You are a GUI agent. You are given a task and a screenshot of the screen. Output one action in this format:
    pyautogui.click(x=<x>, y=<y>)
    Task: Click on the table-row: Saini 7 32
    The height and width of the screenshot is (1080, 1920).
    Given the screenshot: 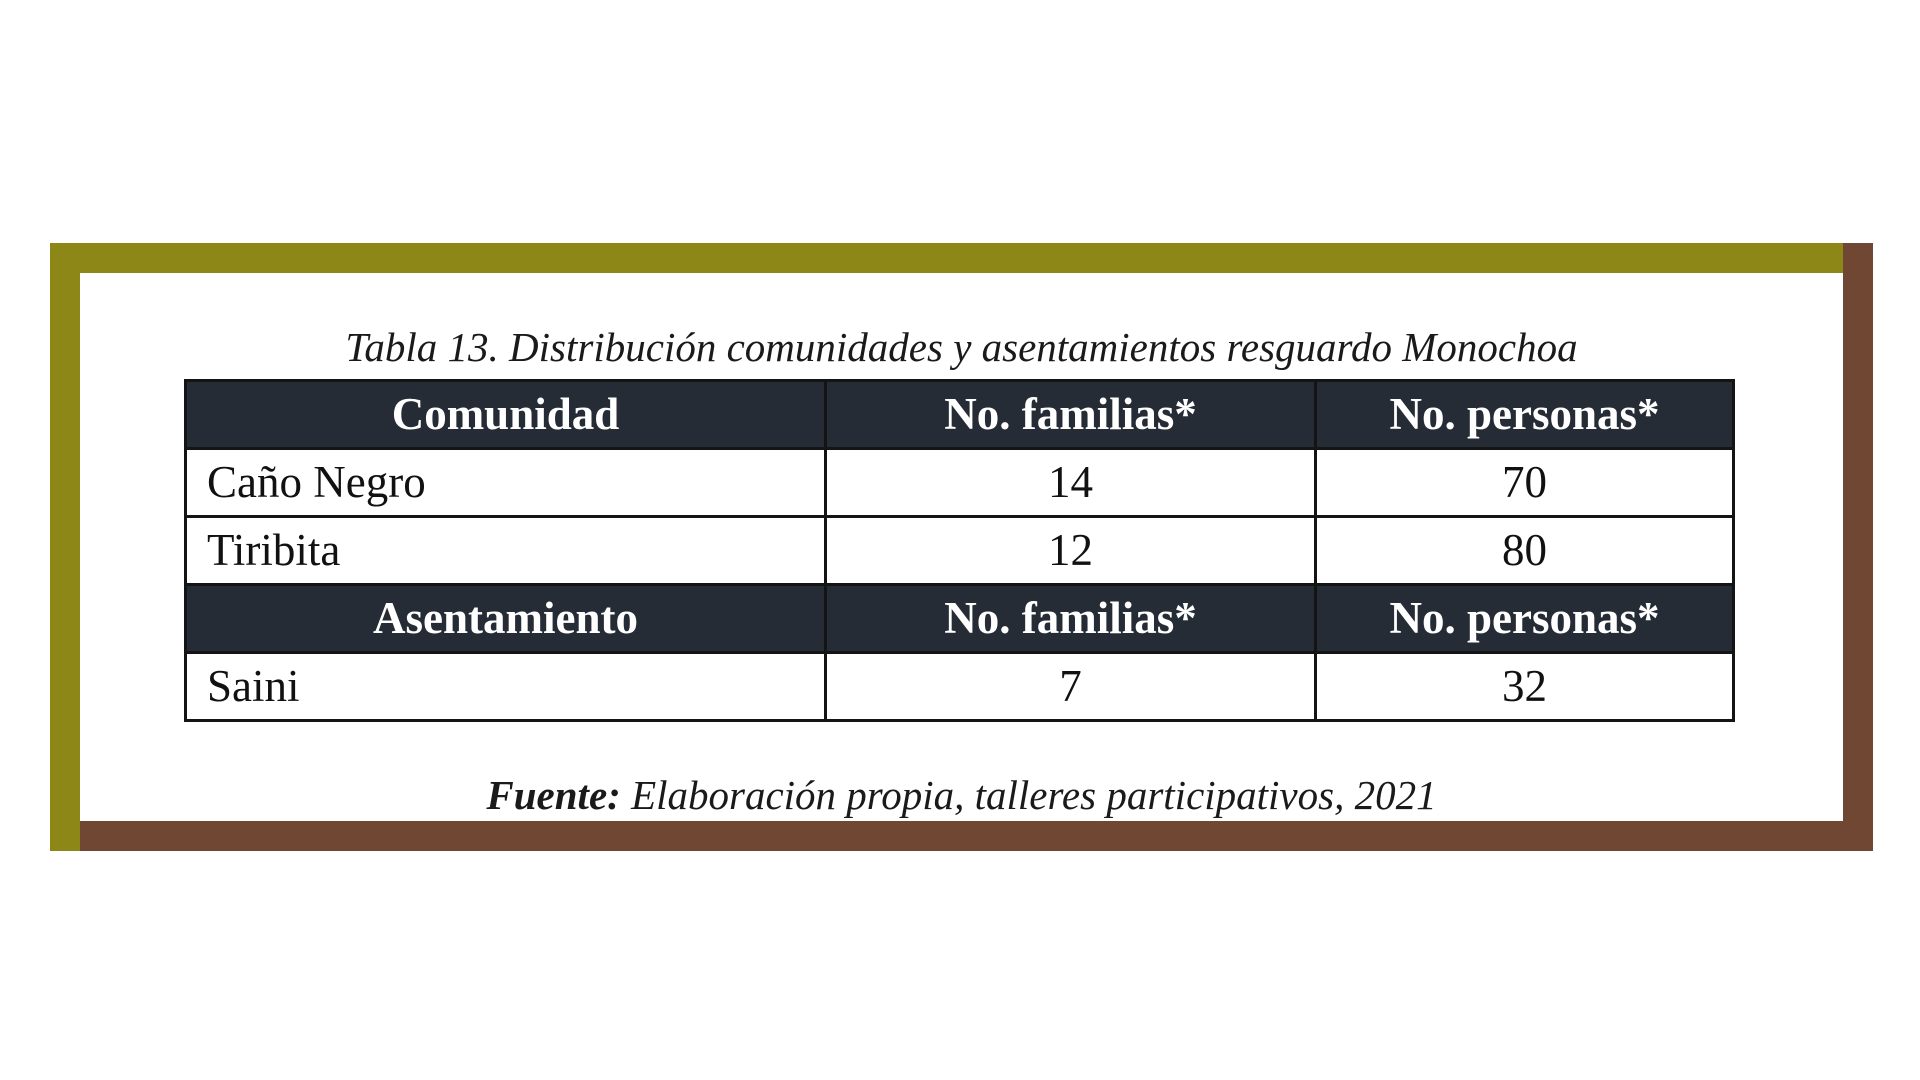 What is the action you would take?
    pyautogui.click(x=959, y=686)
    